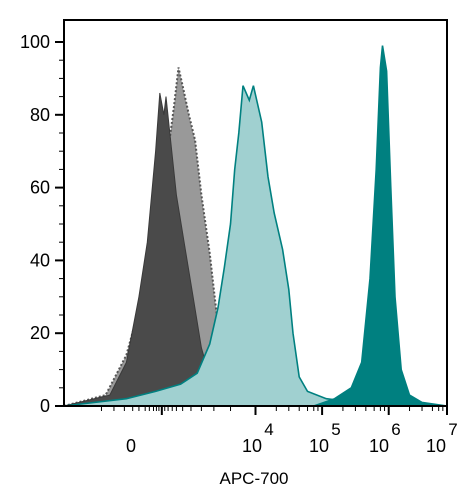  Describe the element at coordinates (254, 478) in the screenshot. I see `x-axis-title: APC-700` at that location.